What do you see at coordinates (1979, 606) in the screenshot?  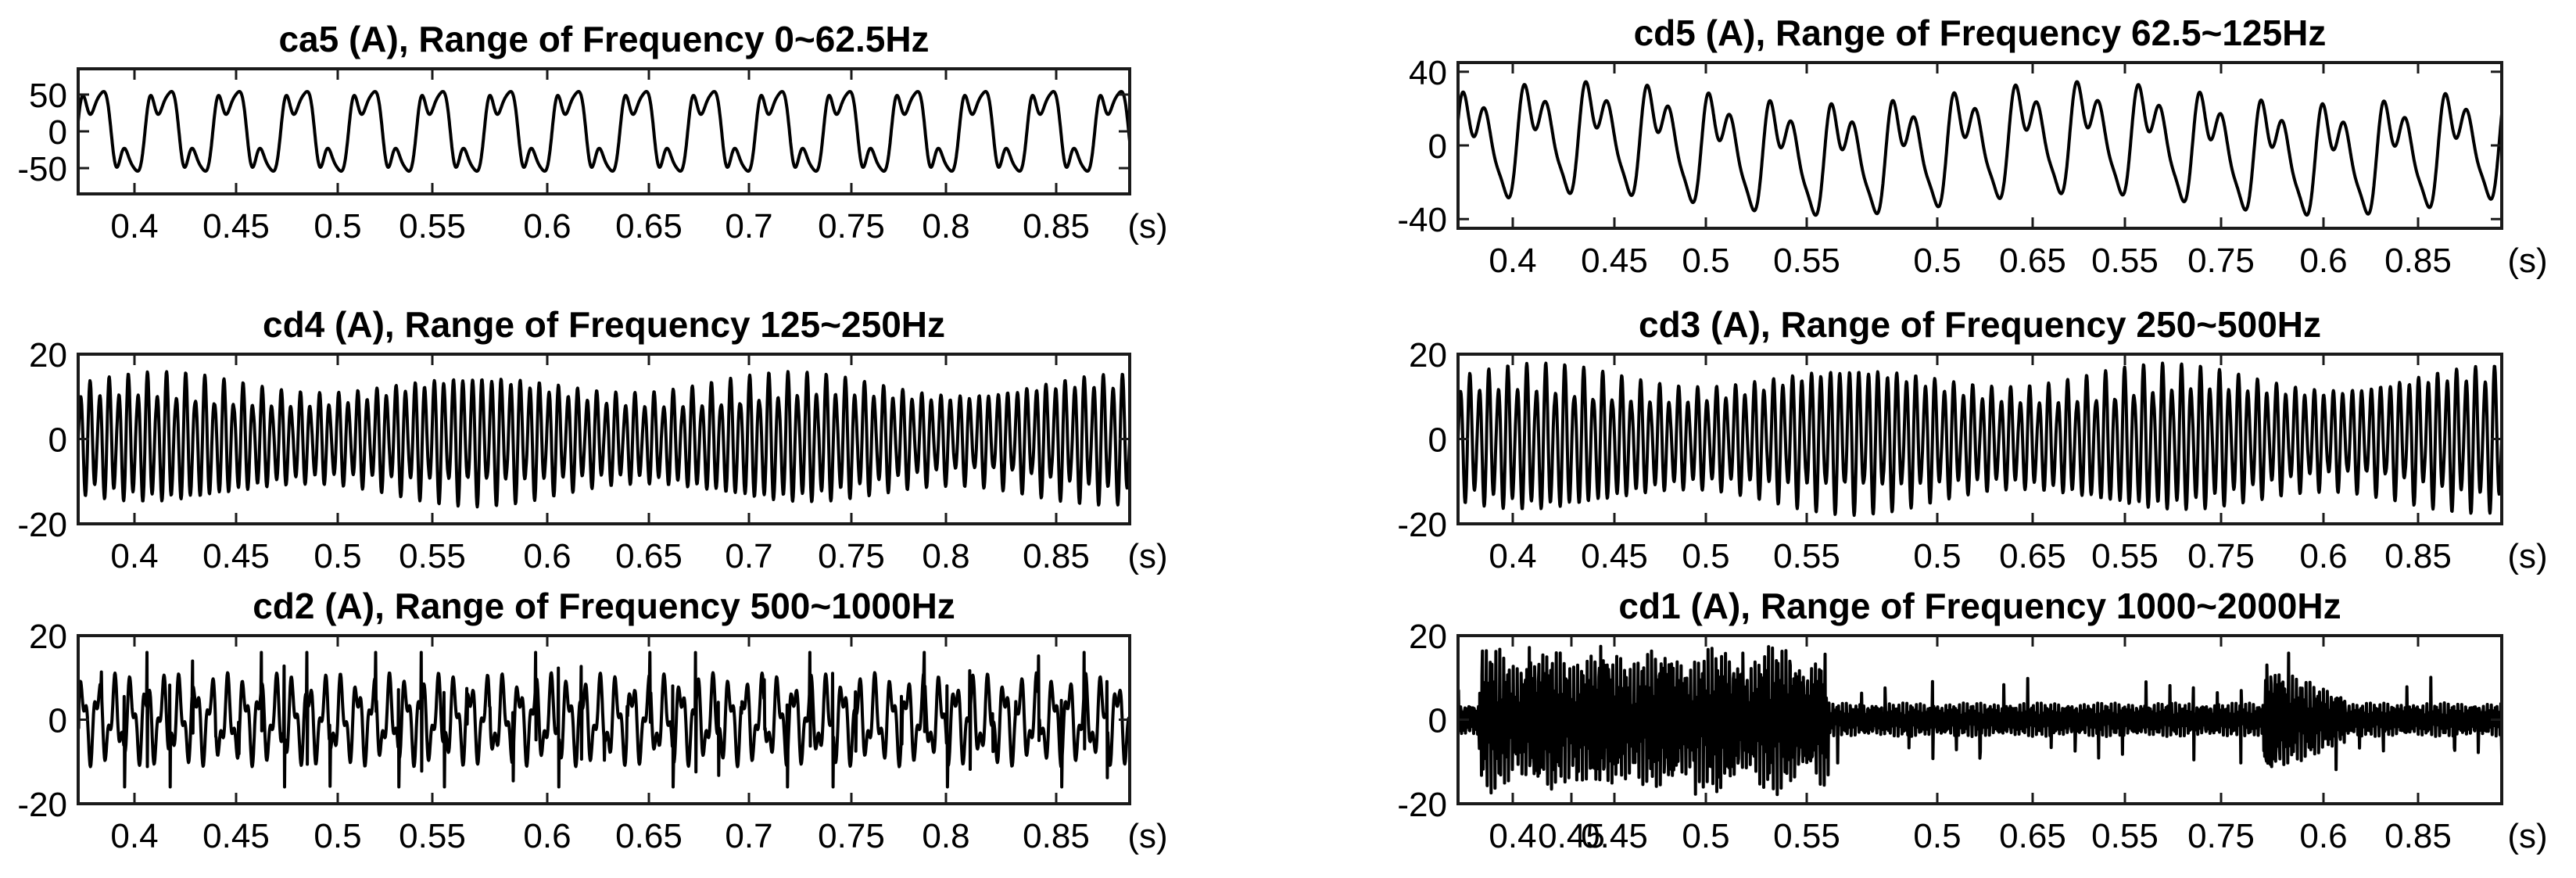 I see `subplot-title: cd1 (A), Range of Frequency 1000~2000Hz` at bounding box center [1979, 606].